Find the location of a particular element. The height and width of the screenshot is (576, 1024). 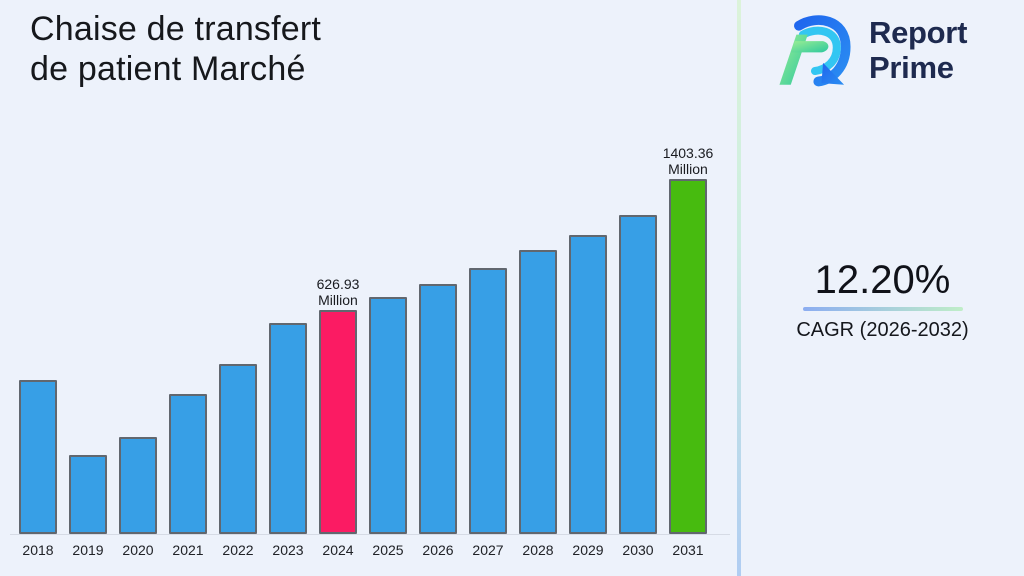

logo-brand-text: Report Prime is located at coordinates (918, 50).